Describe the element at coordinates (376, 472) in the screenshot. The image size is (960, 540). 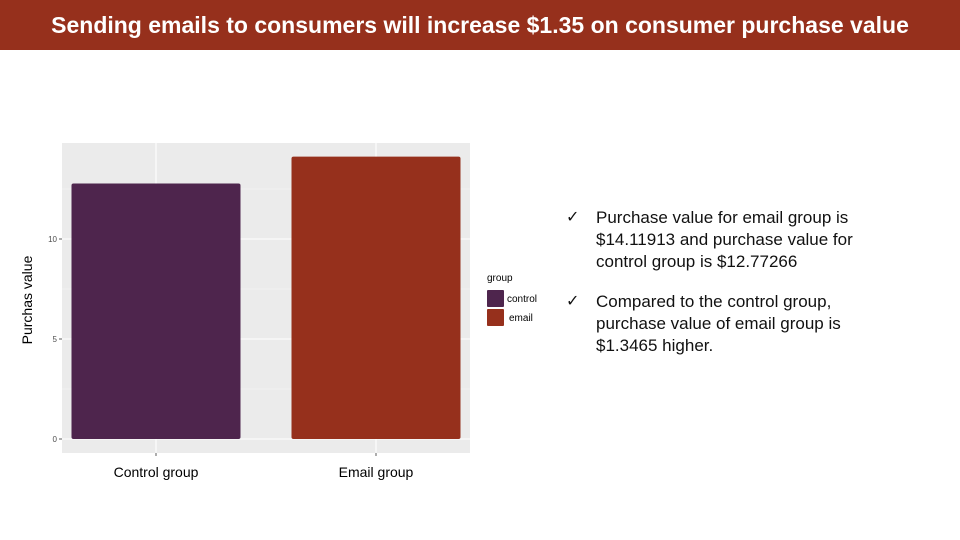
I see `x-tick-label: Email group` at that location.